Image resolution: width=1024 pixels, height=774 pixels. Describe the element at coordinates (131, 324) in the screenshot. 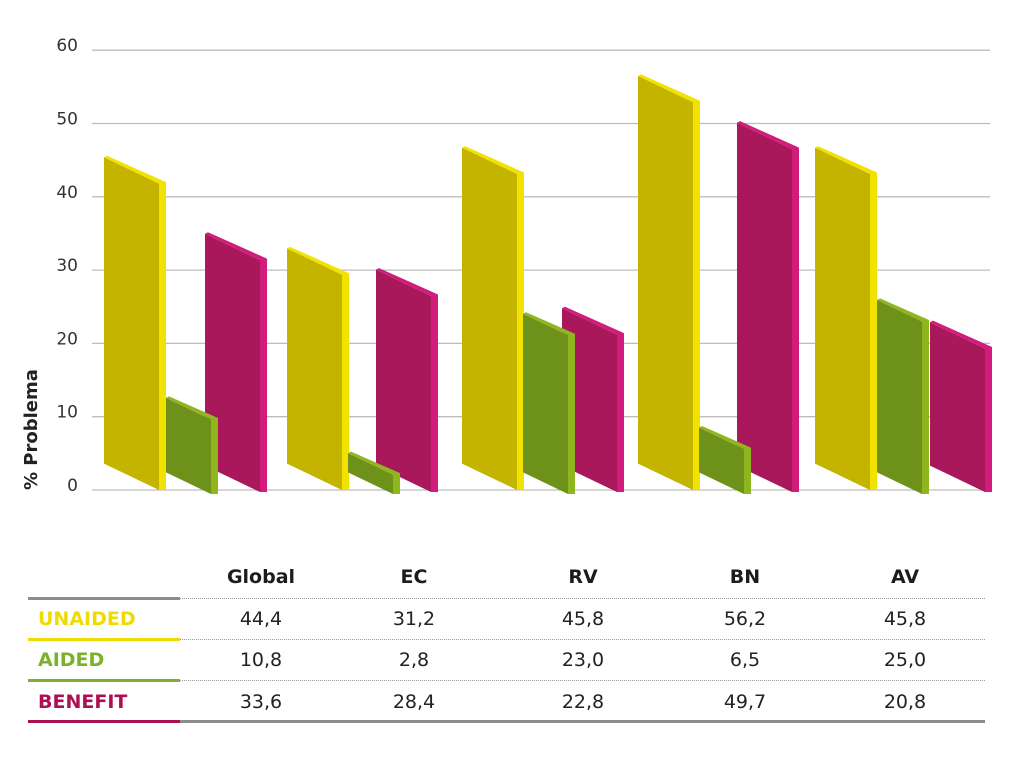

I see `bar-unaided-global` at that location.